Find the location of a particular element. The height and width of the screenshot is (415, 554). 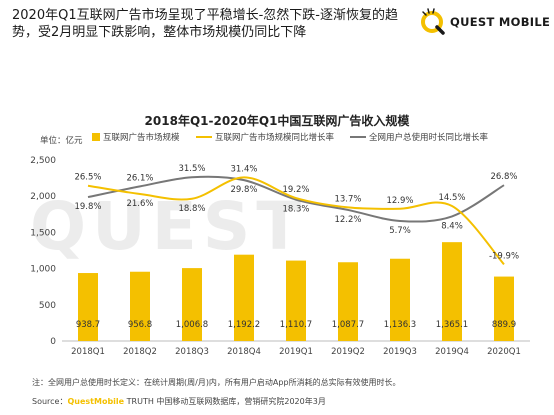

y-tick-label: 2,000 is located at coordinates (43, 197).